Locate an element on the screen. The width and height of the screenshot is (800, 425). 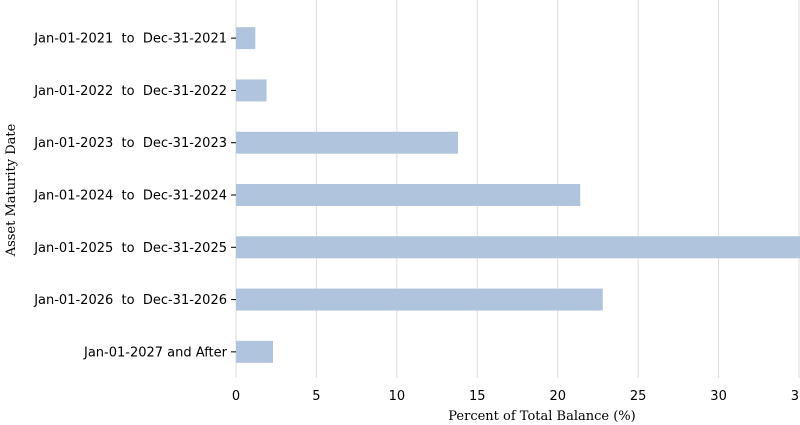
y-tick-label: Jan-01-2023 to Dec-31-2023 is located at coordinates (130, 143).